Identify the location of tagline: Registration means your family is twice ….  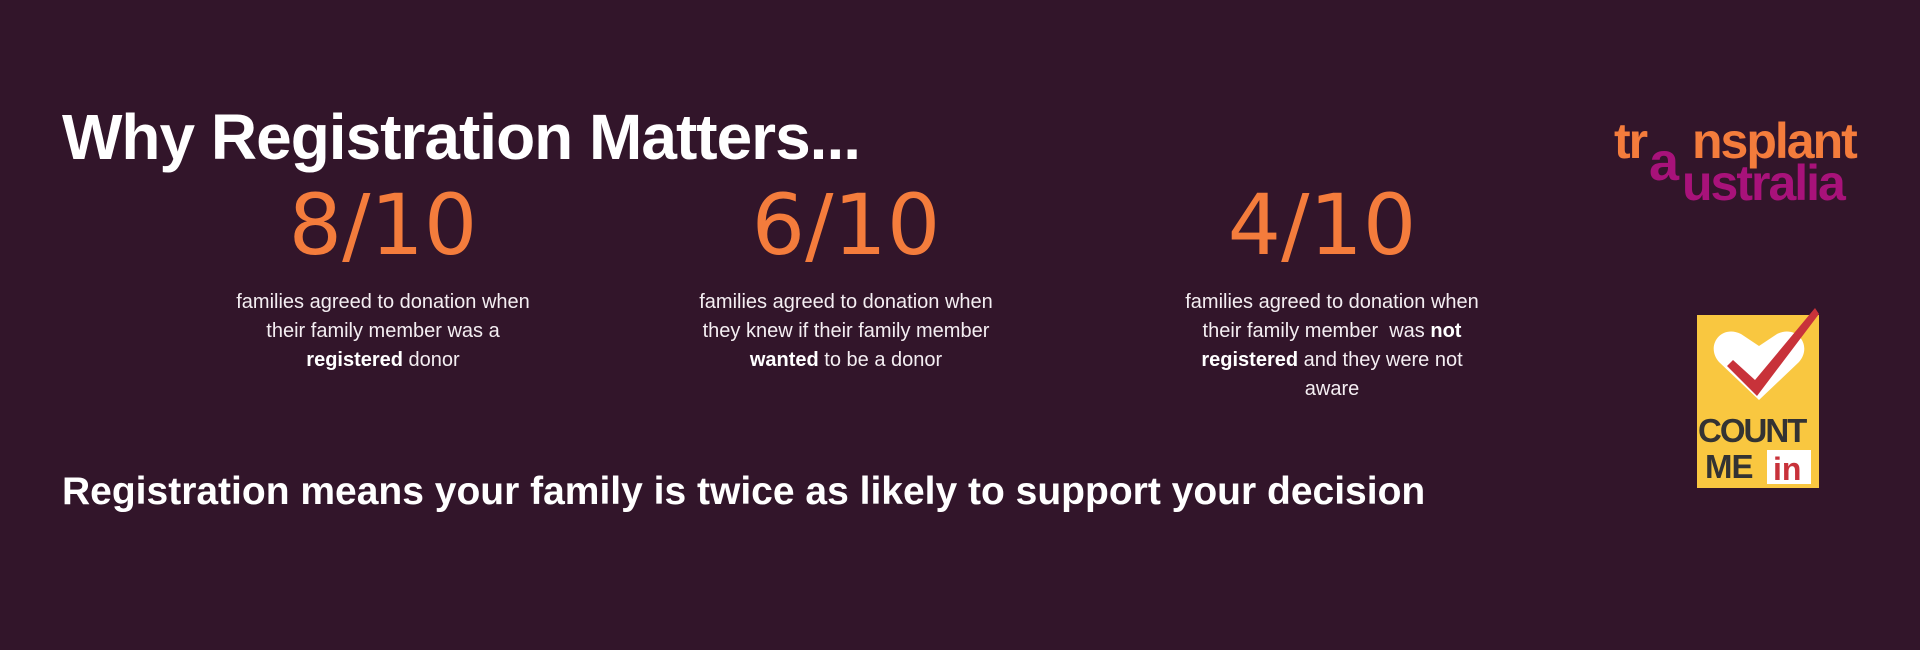
(744, 491).